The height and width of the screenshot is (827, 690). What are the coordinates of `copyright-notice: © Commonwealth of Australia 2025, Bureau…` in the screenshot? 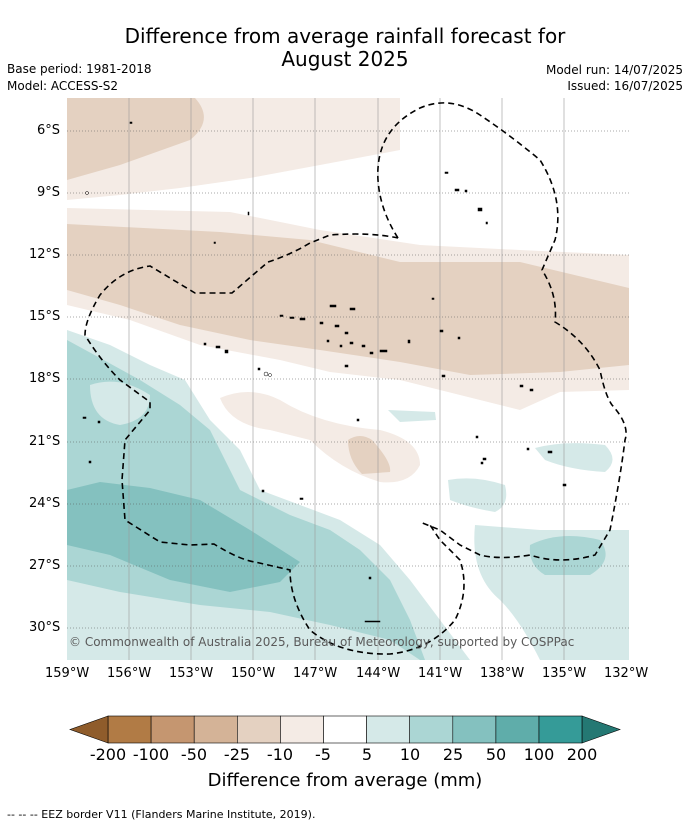 It's located at (322, 642).